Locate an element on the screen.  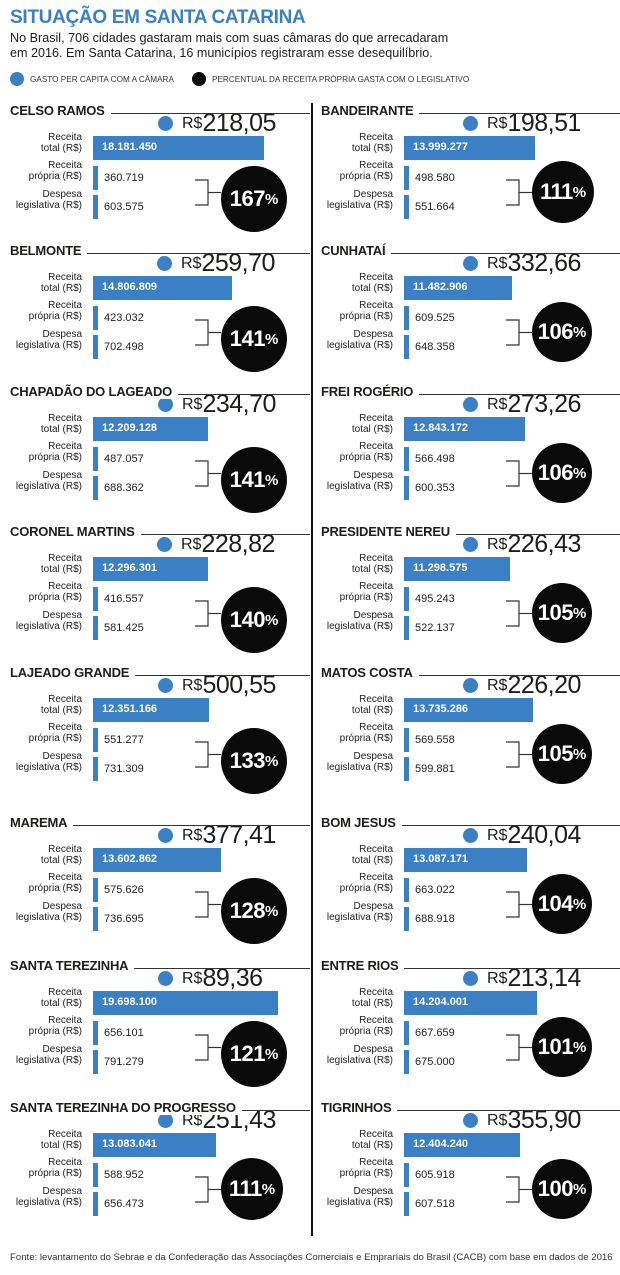
despesa-legislativa-value: 599.881 is located at coordinates (435, 769).